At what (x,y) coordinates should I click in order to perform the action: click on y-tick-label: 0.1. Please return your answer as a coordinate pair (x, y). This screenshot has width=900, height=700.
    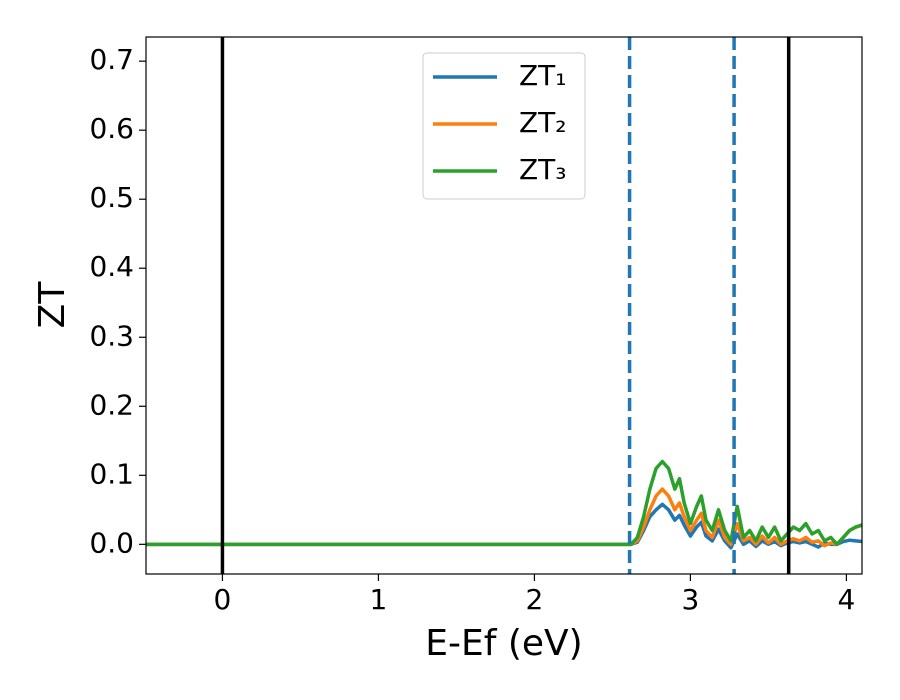
    Looking at the image, I should click on (111, 473).